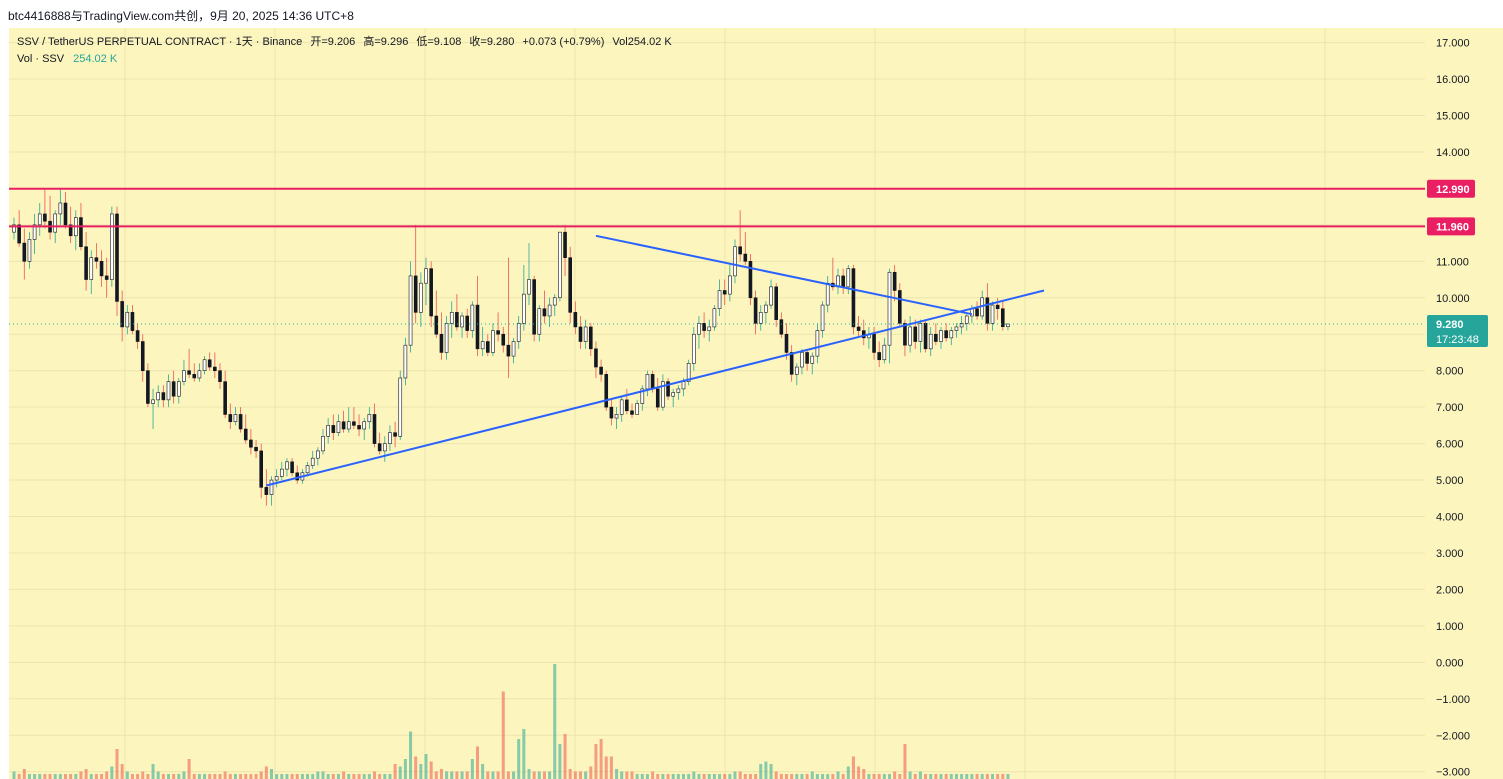 The height and width of the screenshot is (779, 1503). I want to click on ascending-support-trendline, so click(655, 388).